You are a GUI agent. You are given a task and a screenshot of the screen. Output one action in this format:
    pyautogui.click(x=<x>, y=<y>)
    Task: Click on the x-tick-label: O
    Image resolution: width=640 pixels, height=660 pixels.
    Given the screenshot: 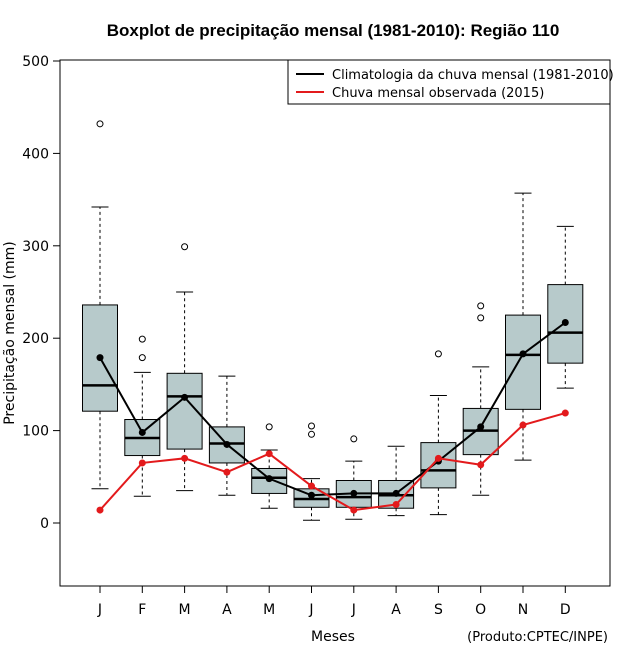 What is the action you would take?
    pyautogui.click(x=480, y=610)
    